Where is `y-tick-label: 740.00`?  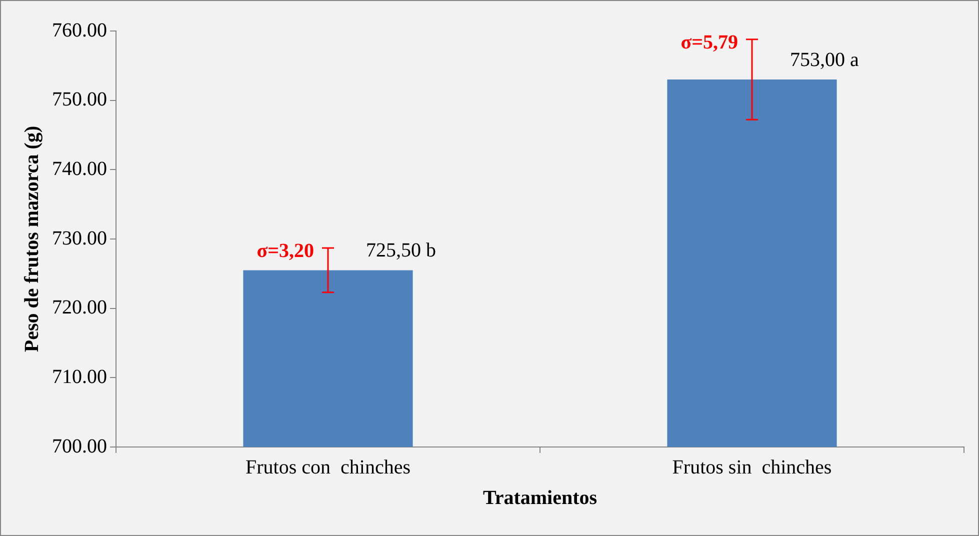 y-tick-label: 740.00 is located at coordinates (79, 169).